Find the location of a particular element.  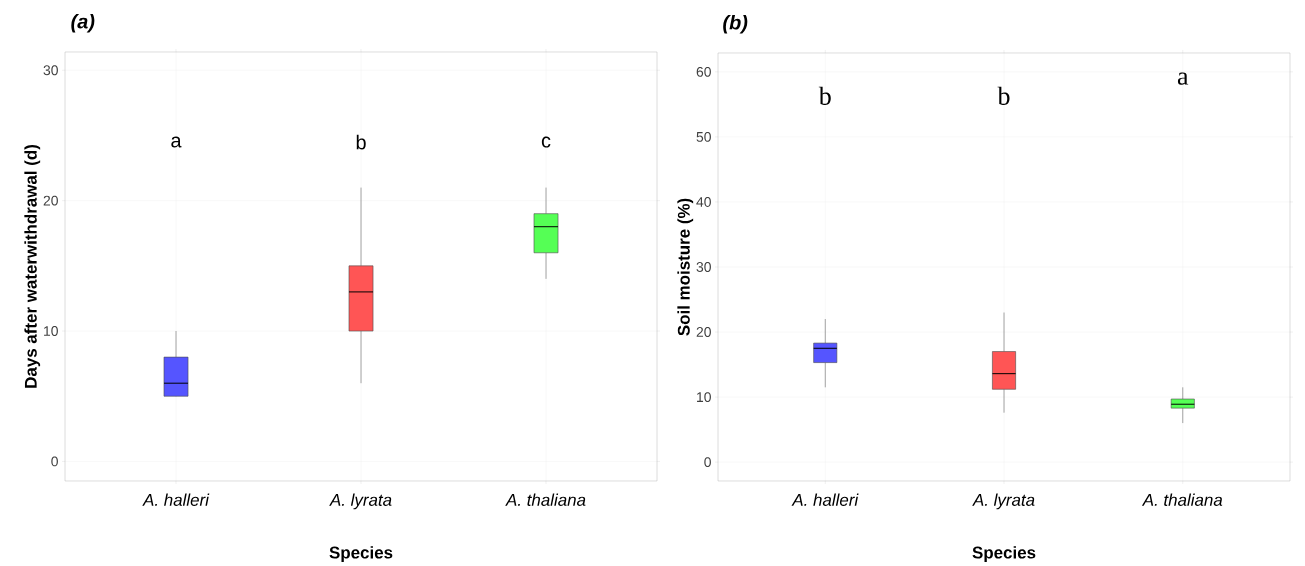

y-tick-label: 60 is located at coordinates (703, 71).